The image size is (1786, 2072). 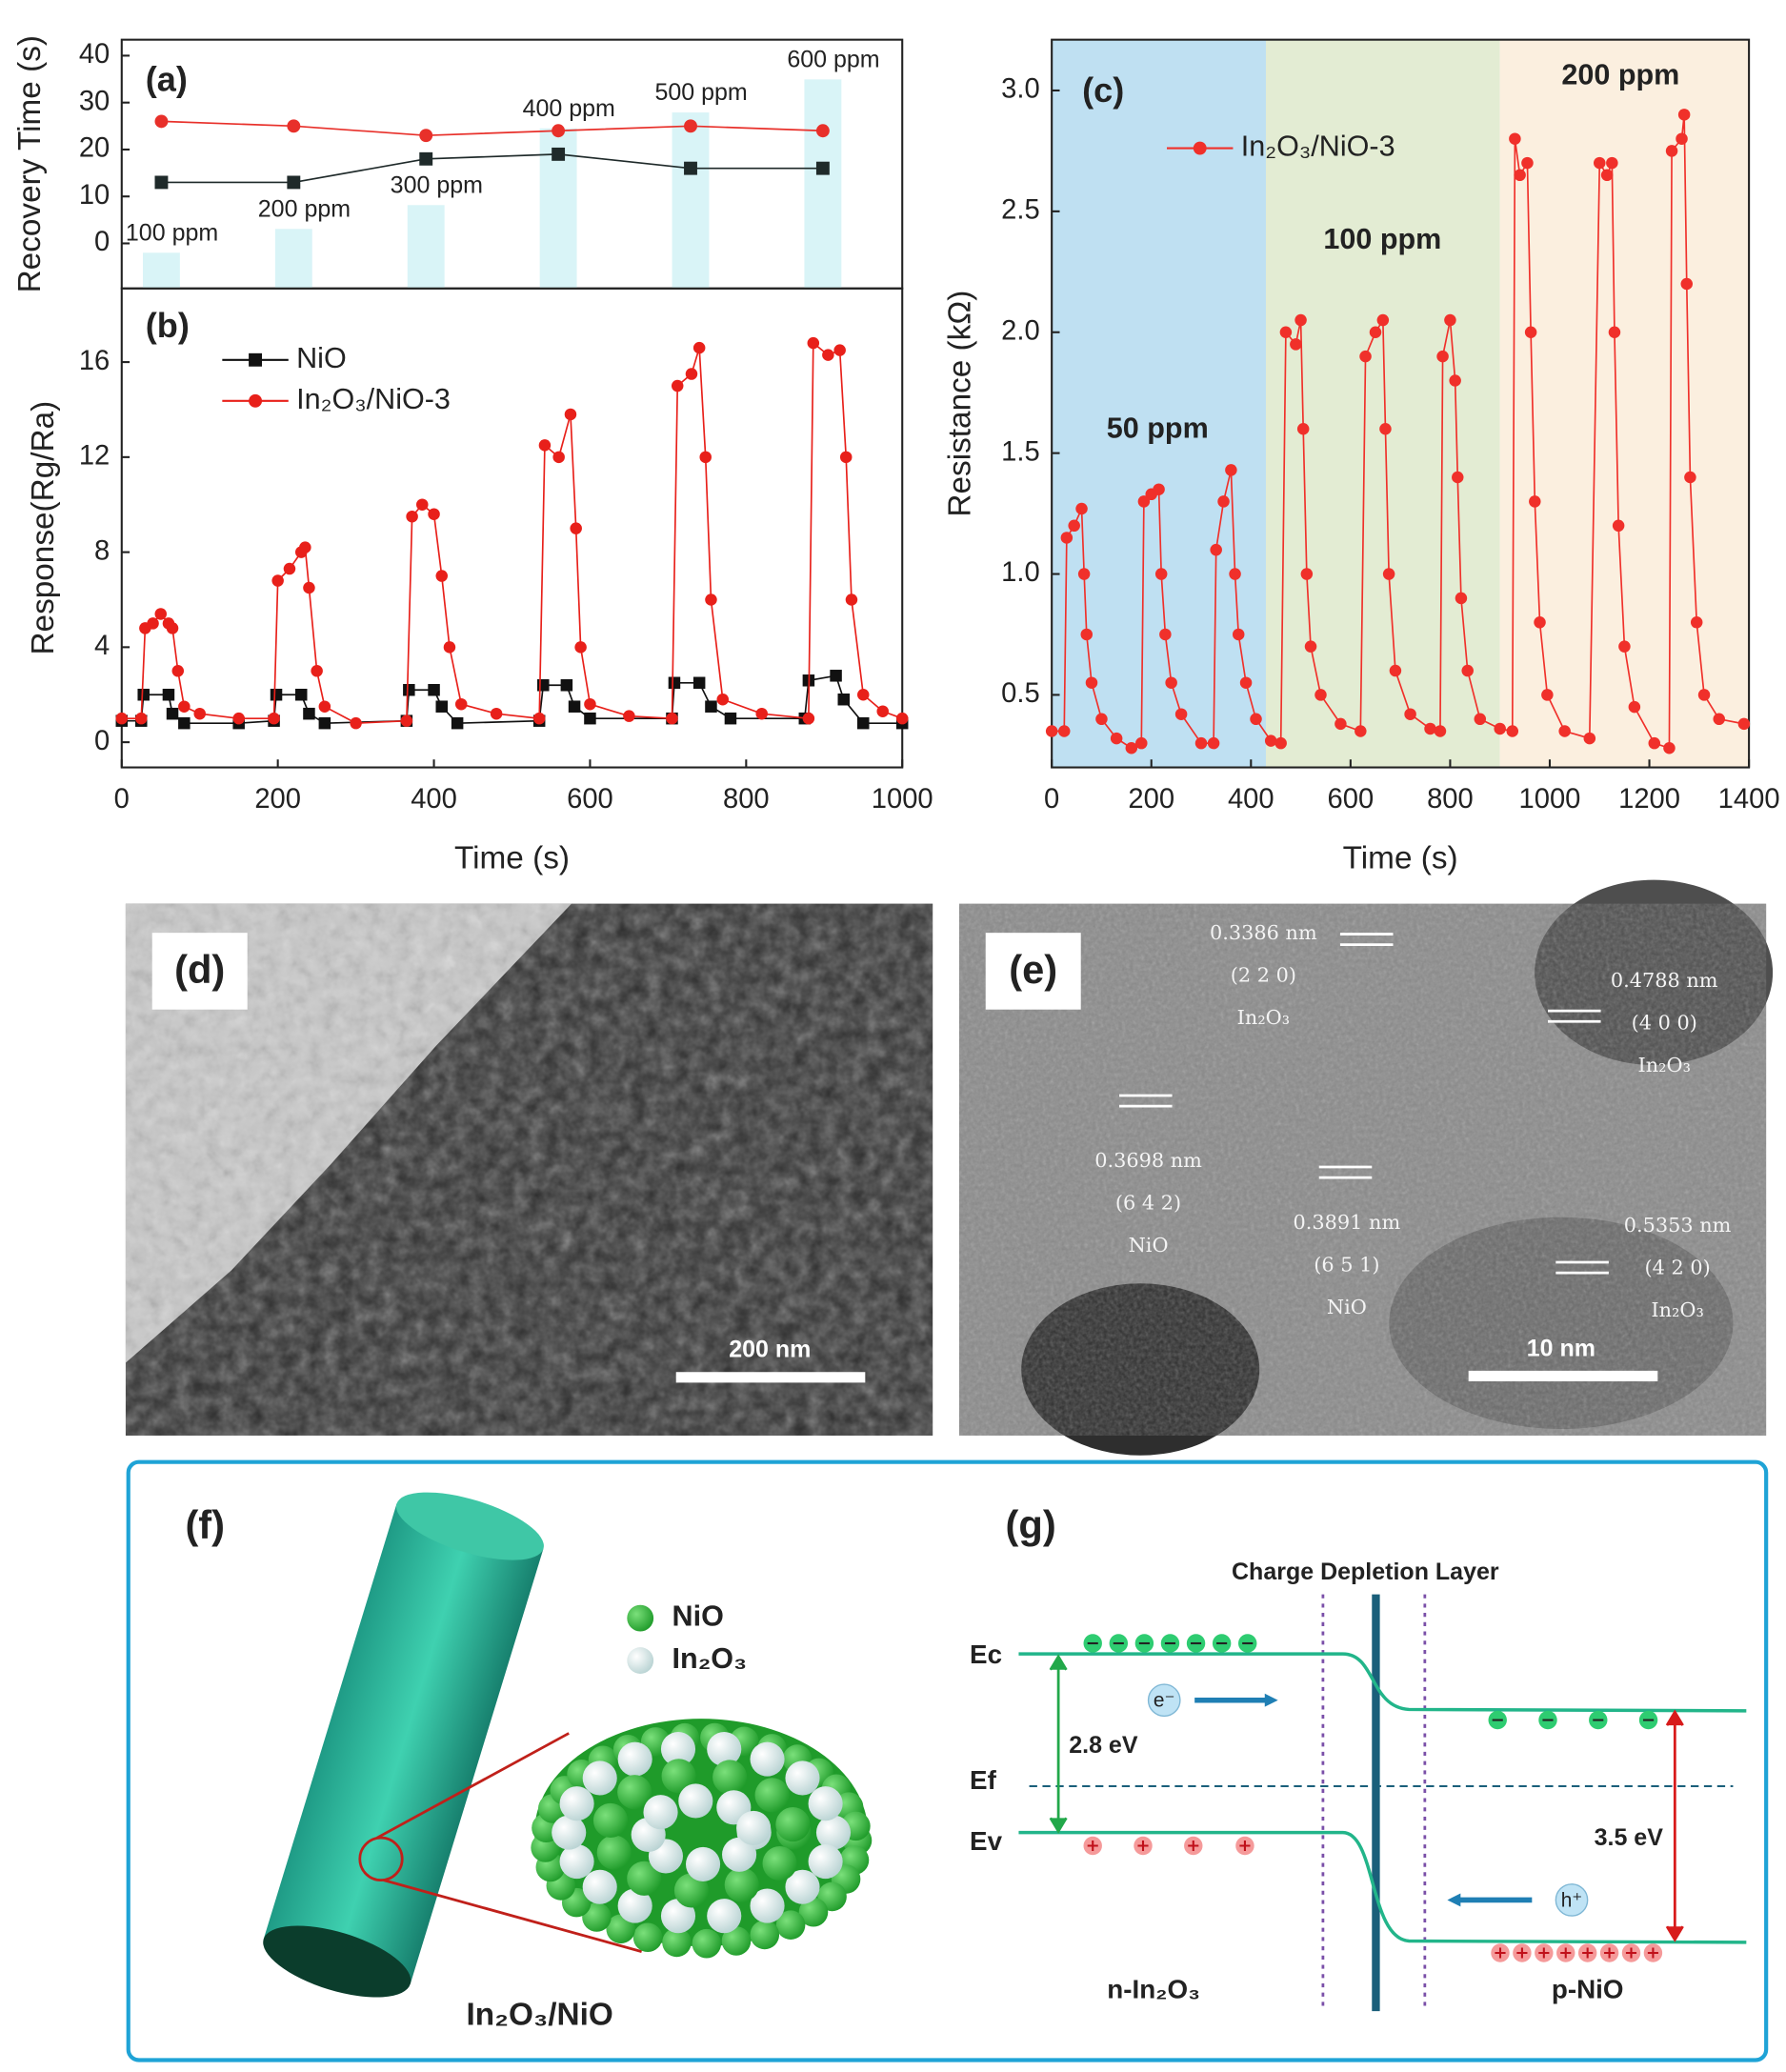 What do you see at coordinates (1365, 1572) in the screenshot?
I see `diagram-title: Charge Depletion Layer` at bounding box center [1365, 1572].